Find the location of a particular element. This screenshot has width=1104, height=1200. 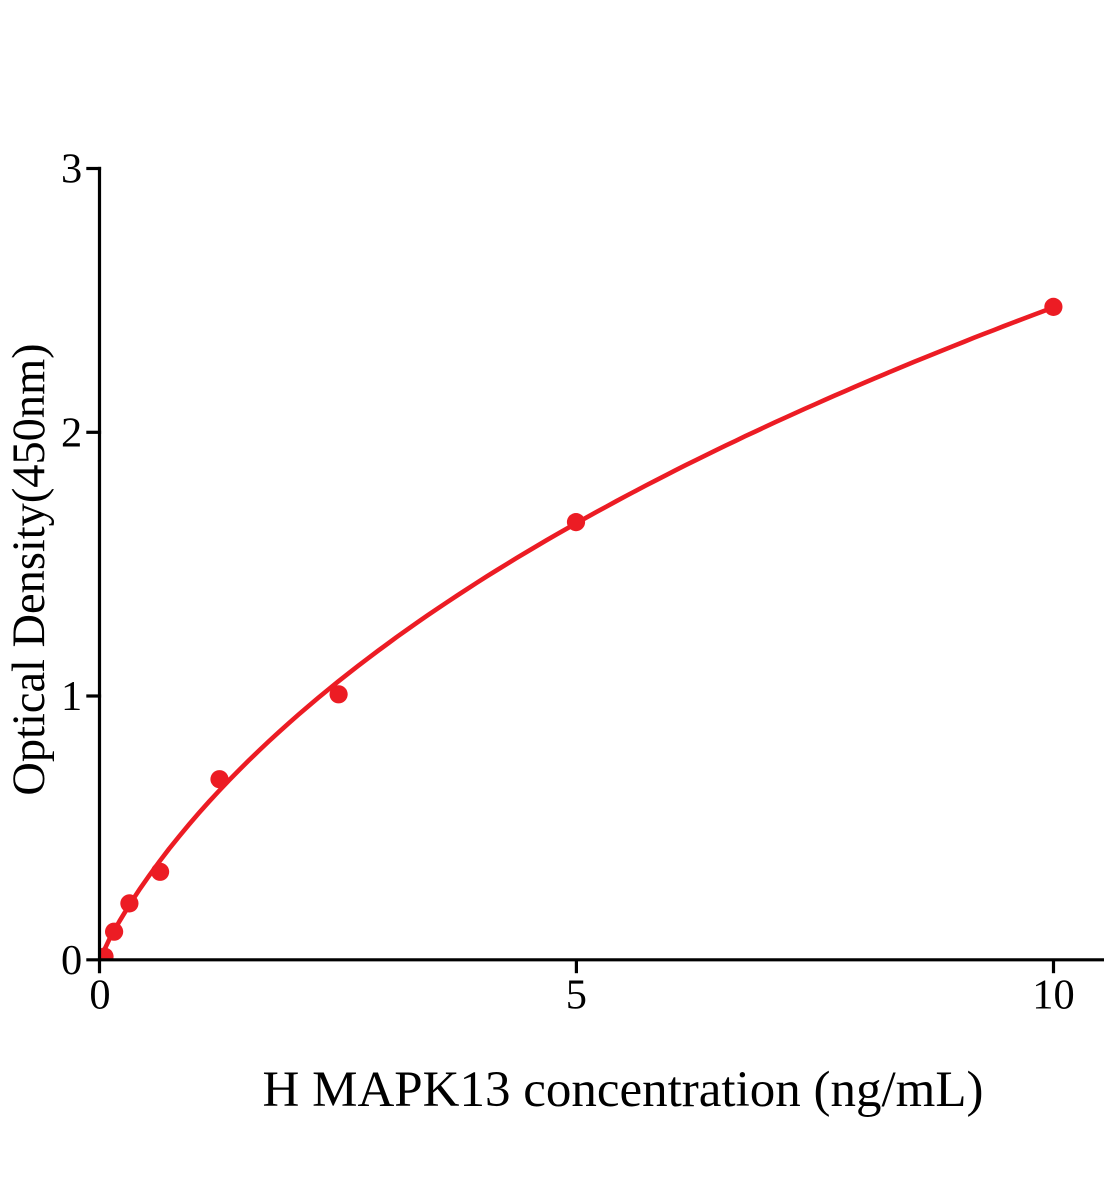

svg-text: 10 is located at coordinates (1053, 995).